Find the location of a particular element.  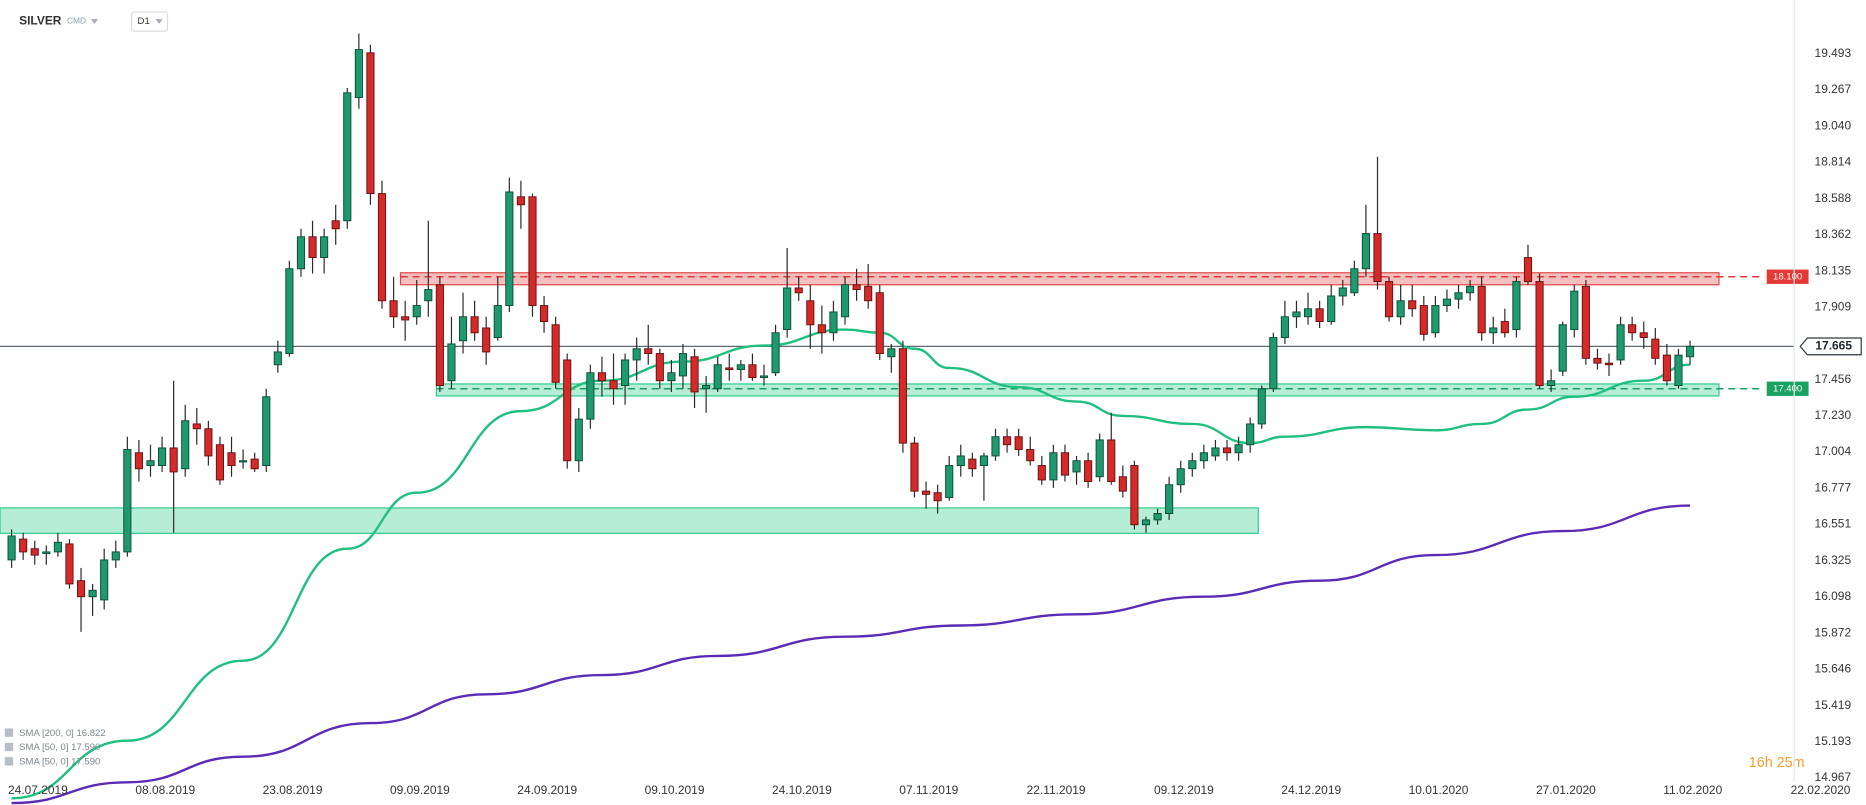

y-tick-label: 16.777 is located at coordinates (1833, 488).